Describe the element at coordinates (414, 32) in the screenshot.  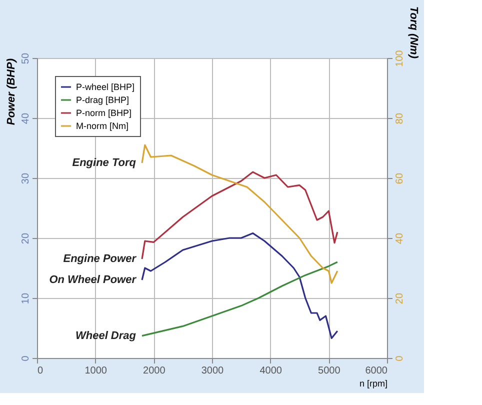
I see `y2-axis-title: Torq (Nm)` at that location.